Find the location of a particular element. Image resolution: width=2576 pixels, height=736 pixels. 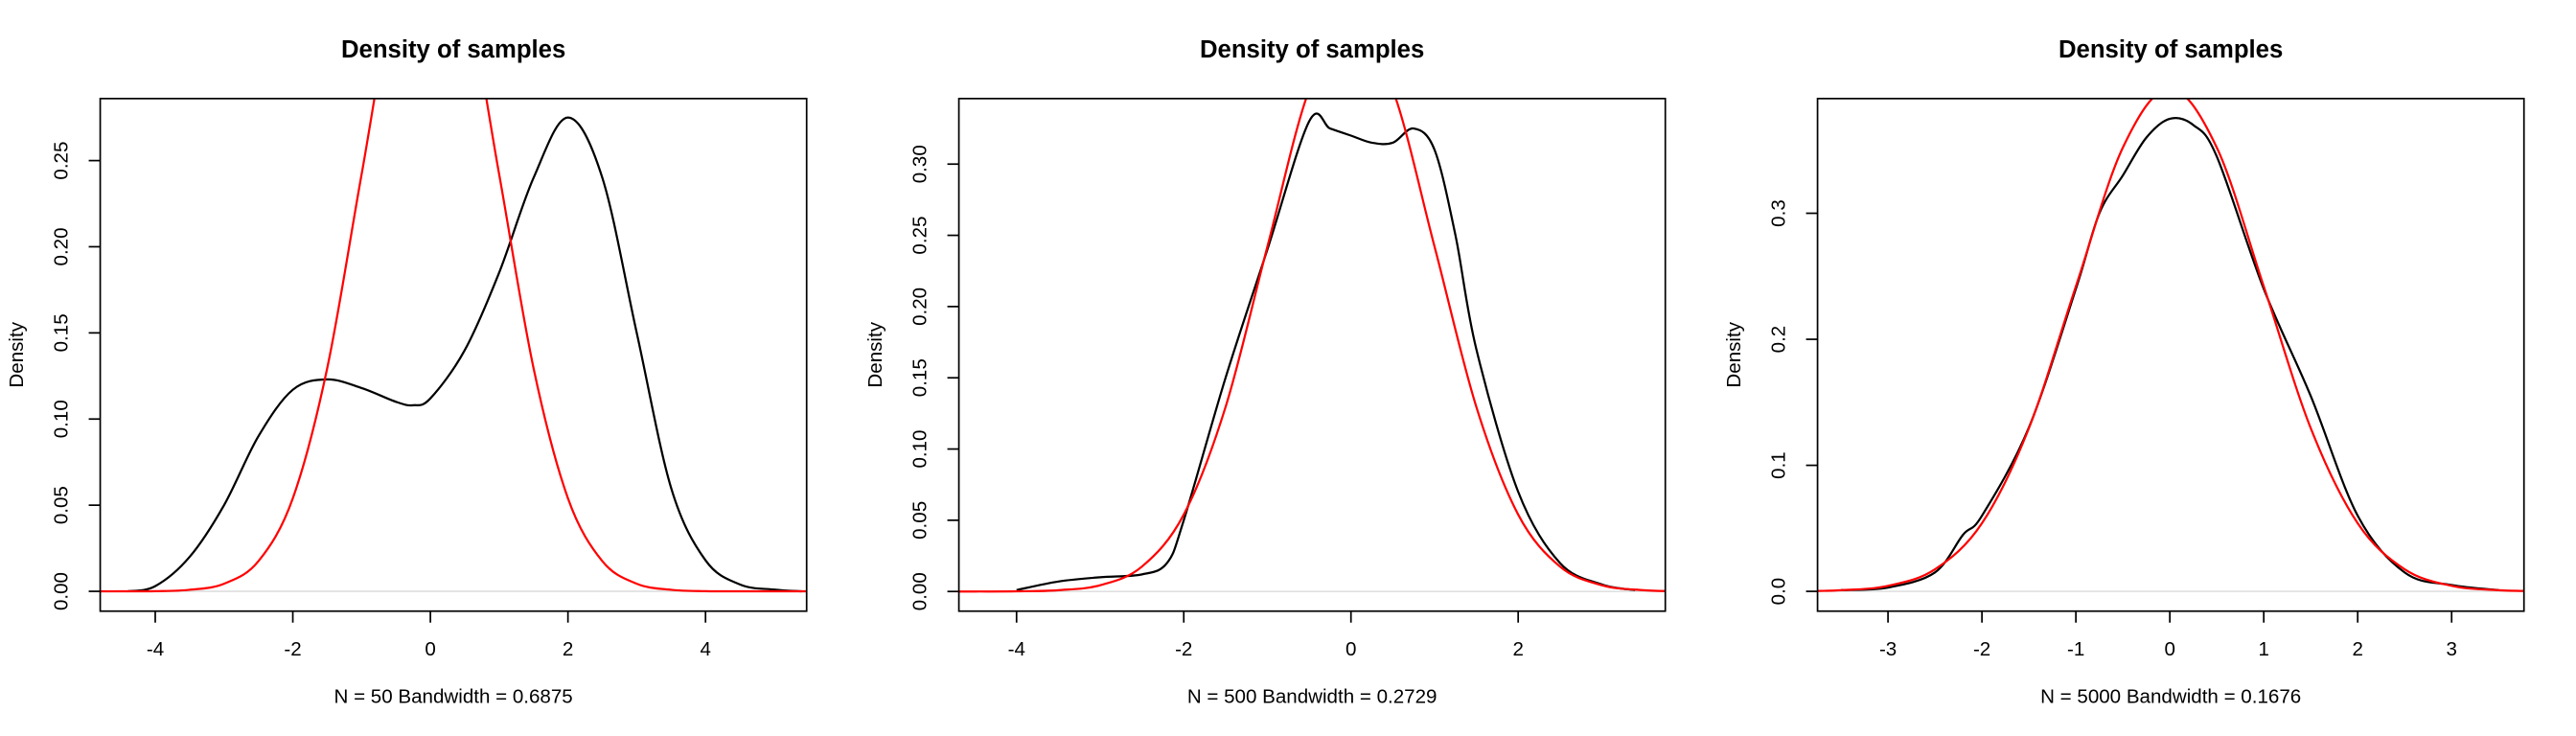

x-tick-label: 3 is located at coordinates (2452, 649).